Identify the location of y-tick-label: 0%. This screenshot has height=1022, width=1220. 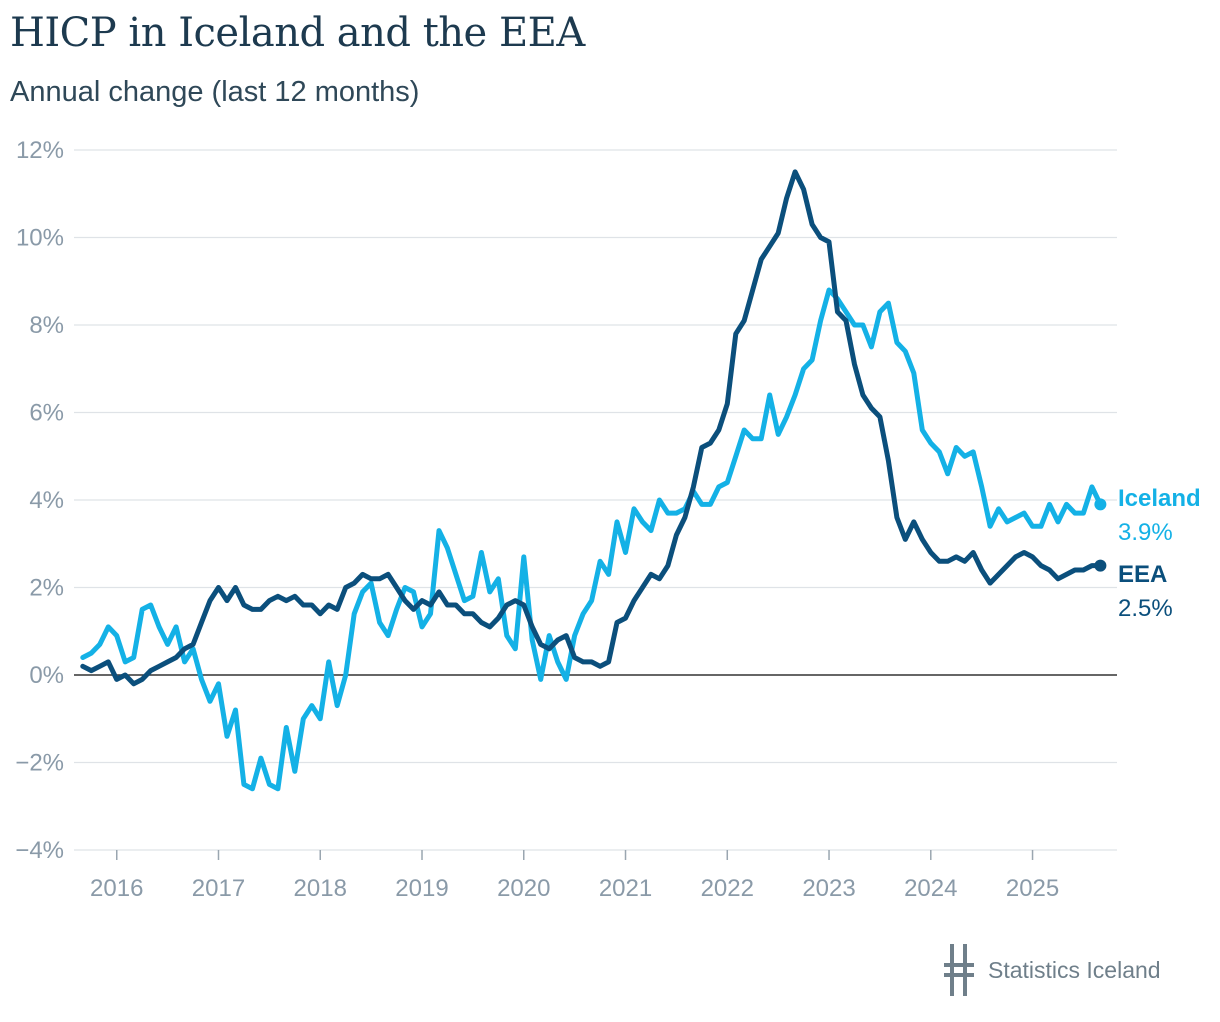
(46, 675).